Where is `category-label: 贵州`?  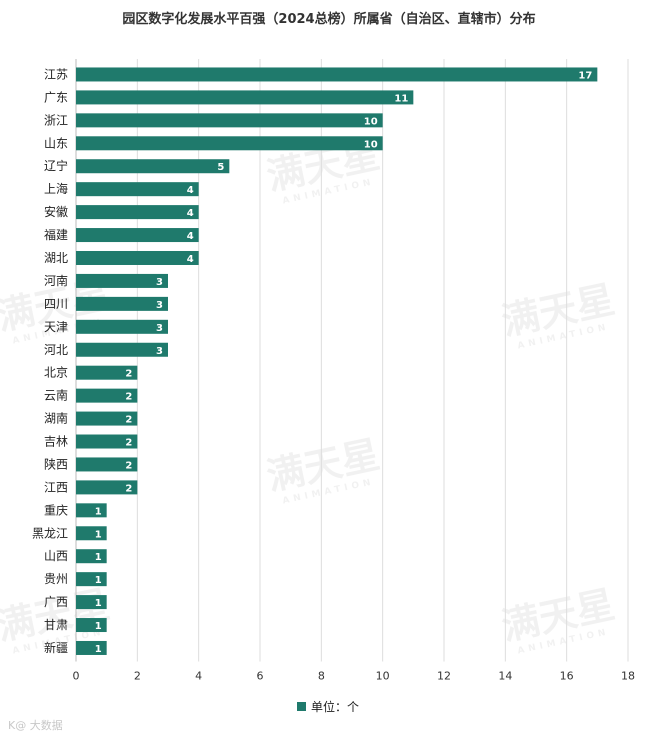
category-label: 贵州 is located at coordinates (56, 579).